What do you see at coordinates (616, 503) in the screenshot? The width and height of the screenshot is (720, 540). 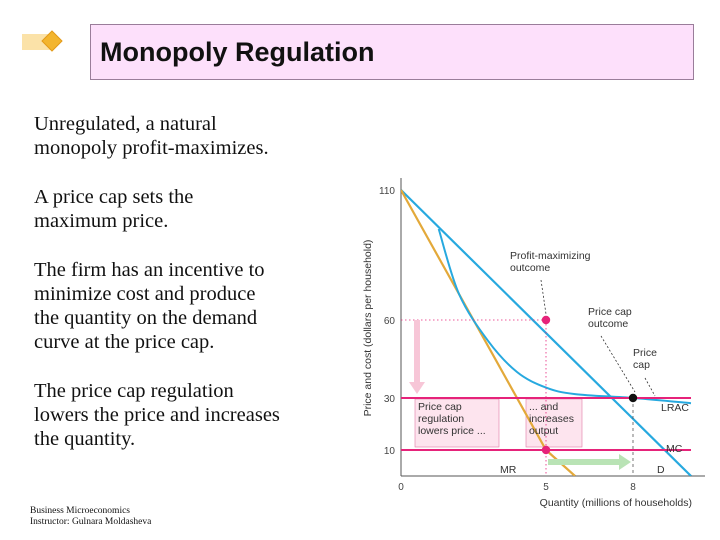 I see `x-axis-label: Quantity (millions of households)` at bounding box center [616, 503].